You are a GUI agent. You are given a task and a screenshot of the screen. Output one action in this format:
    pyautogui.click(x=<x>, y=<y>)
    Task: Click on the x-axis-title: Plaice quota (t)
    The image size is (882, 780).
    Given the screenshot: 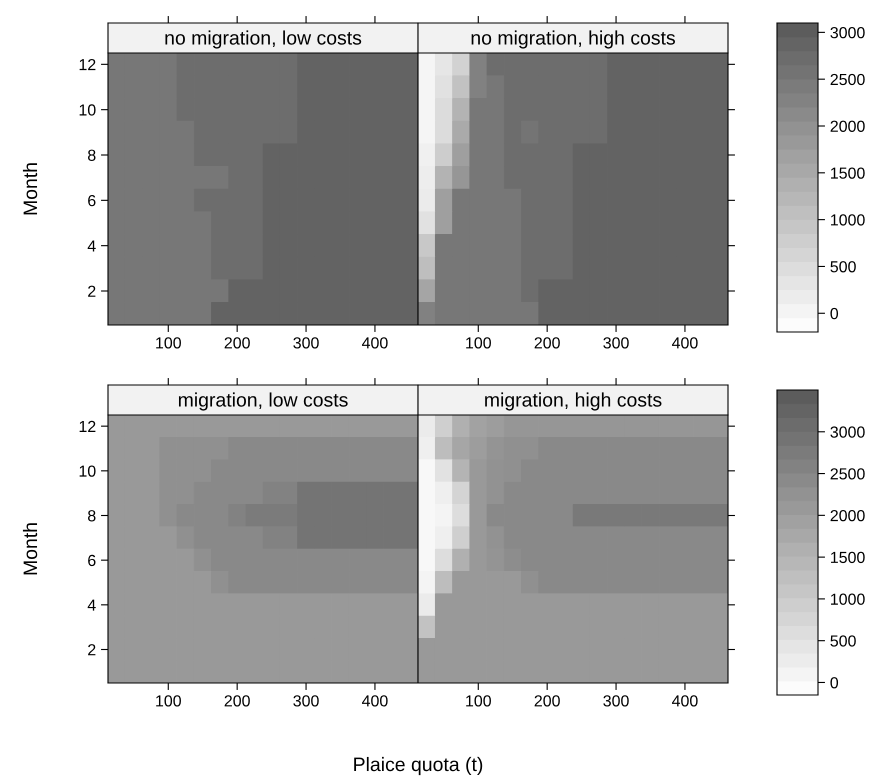 What is the action you would take?
    pyautogui.click(x=418, y=766)
    